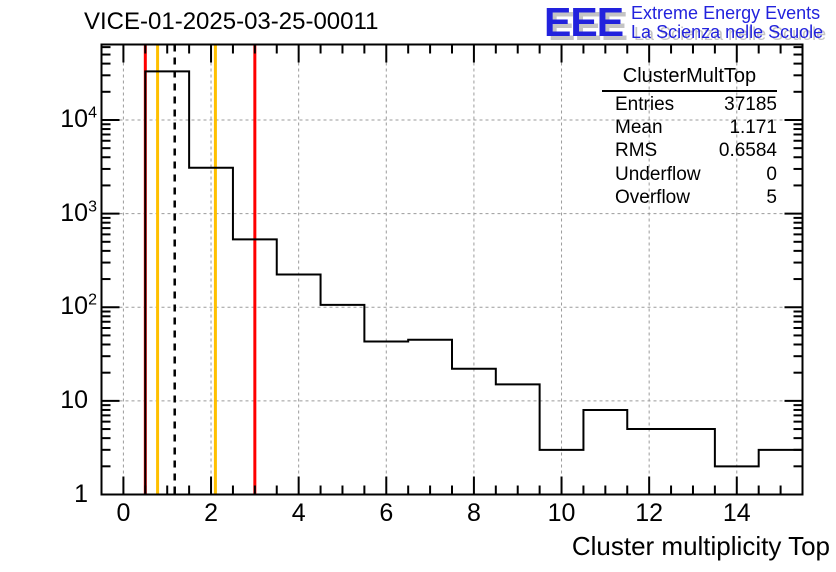 The width and height of the screenshot is (836, 572). What do you see at coordinates (747, 151) in the screenshot?
I see `stats-row-value: 0.6584` at bounding box center [747, 151].